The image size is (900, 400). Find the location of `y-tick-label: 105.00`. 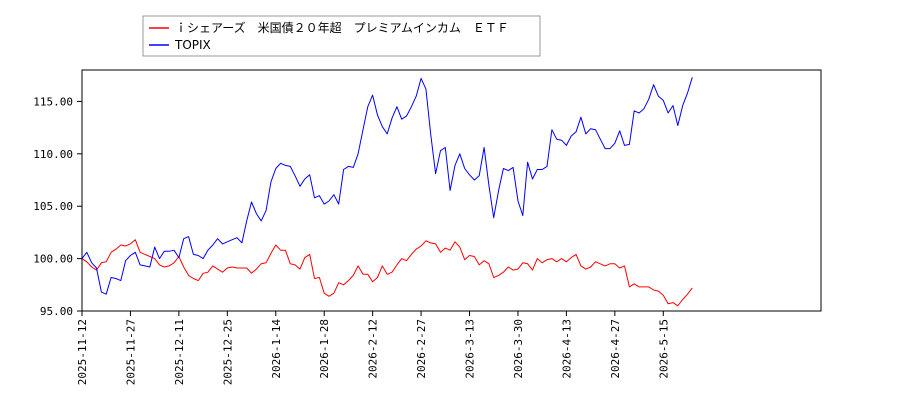

y-tick-label: 105.00 is located at coordinates (53, 206).